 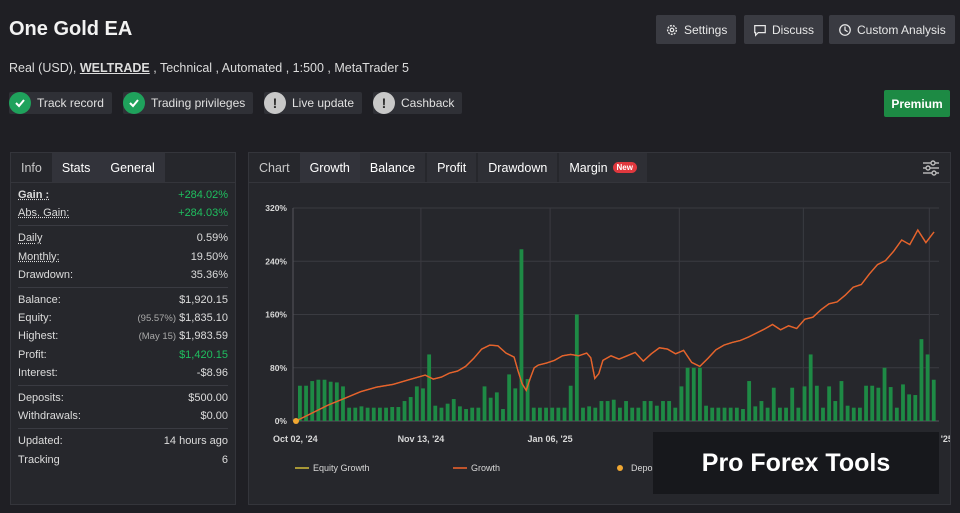 What do you see at coordinates (123, 257) in the screenshot?
I see `stat-monthly: Monthly: 19.50%` at bounding box center [123, 257].